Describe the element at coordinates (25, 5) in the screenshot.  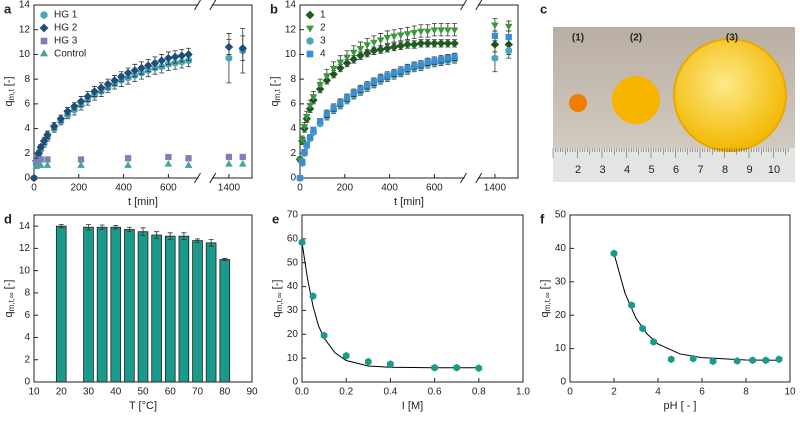
I see `y-tick-label: 14` at that location.